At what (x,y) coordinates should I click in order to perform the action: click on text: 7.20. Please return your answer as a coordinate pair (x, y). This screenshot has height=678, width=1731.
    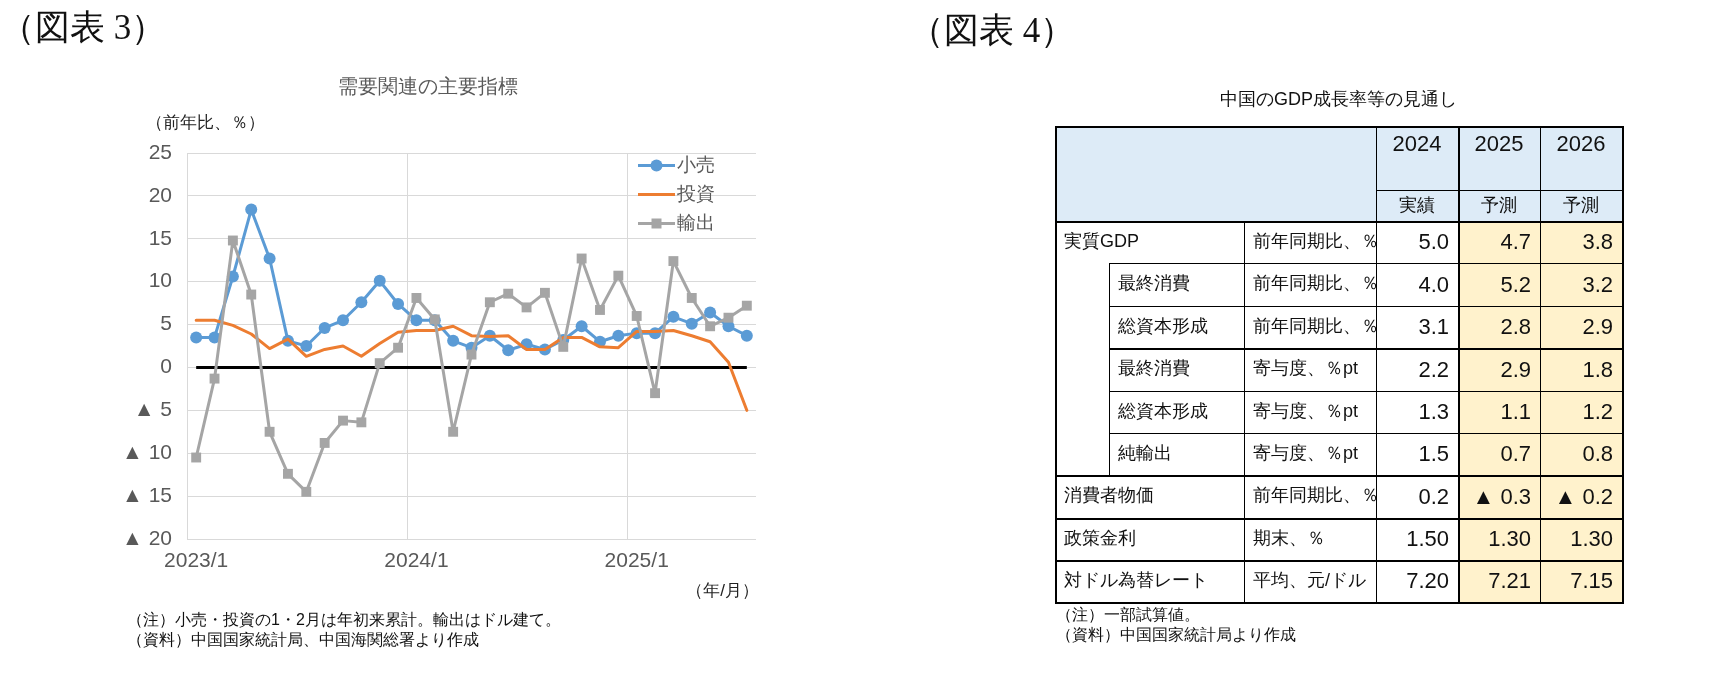
    Looking at the image, I should click on (1427, 581).